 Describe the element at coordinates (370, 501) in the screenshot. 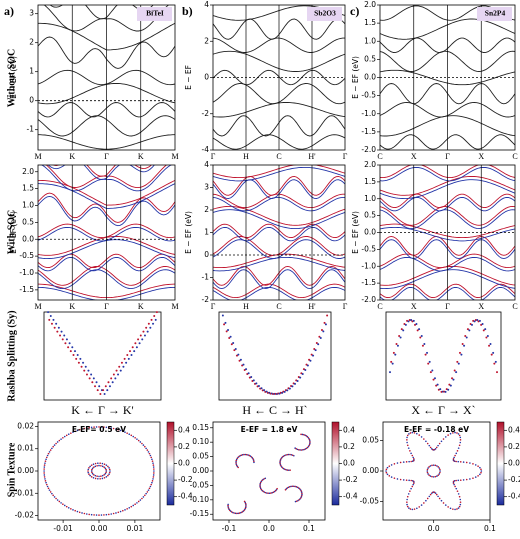

I see `y-tick-label: -0.05` at that location.